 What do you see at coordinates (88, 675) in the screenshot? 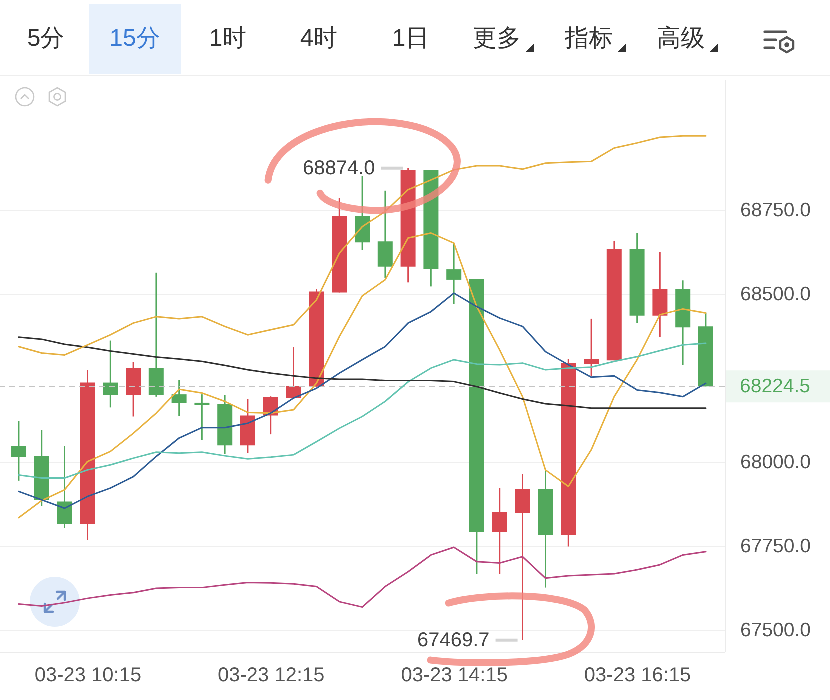
I see `x-tick-label: 03-23 10:15` at bounding box center [88, 675].